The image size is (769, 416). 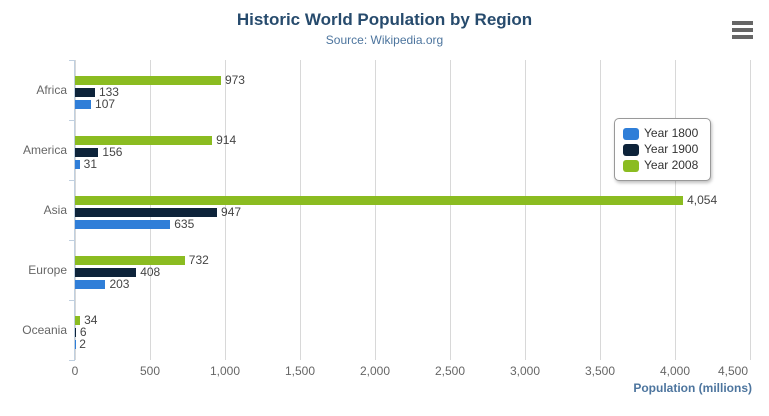 I want to click on legend-item-label: Year 1900, so click(x=671, y=149).